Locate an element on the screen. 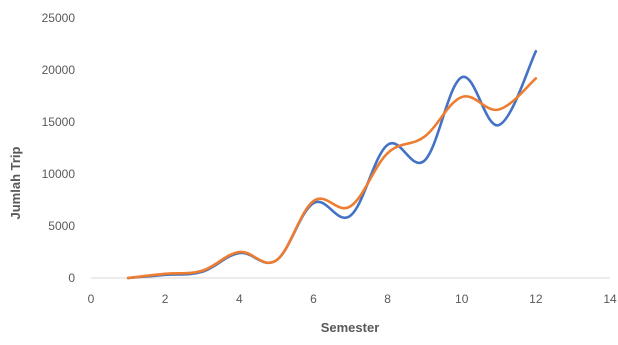 The height and width of the screenshot is (345, 618). x-tick-label: 12 is located at coordinates (536, 299).